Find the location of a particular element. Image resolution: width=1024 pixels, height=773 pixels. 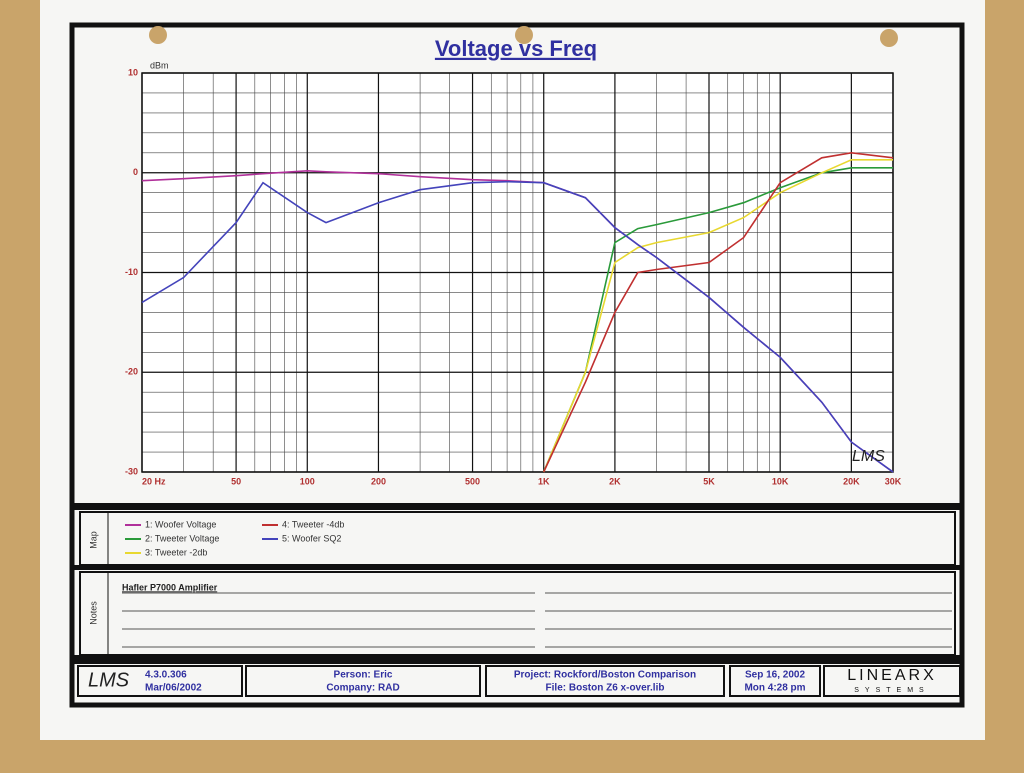

notes-text: Hafler P7000 Amplifier is located at coordinates (170, 587).